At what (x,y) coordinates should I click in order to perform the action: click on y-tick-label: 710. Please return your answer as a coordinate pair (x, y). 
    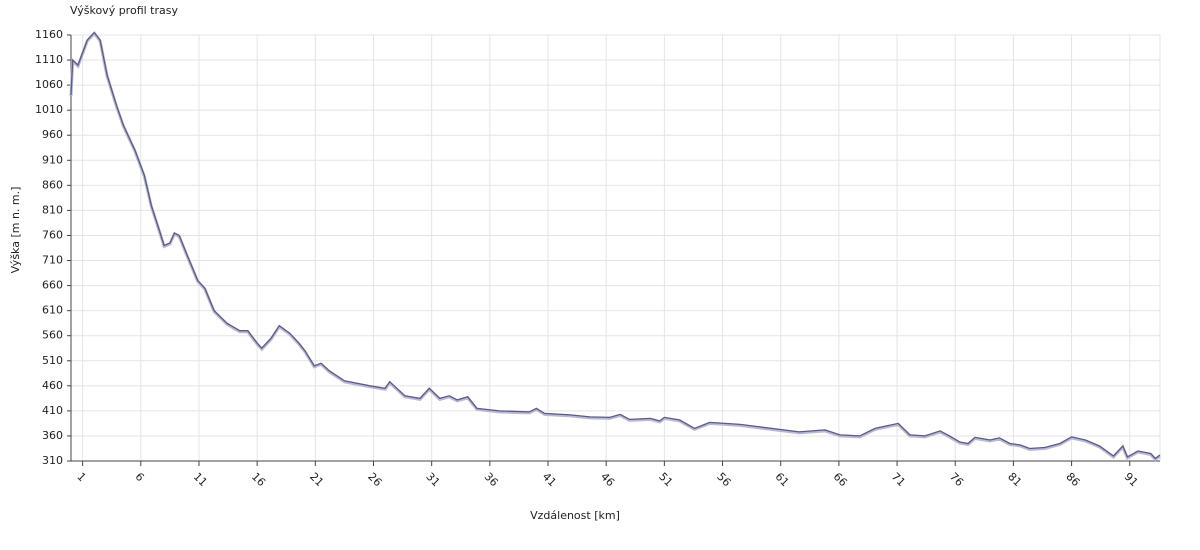
    Looking at the image, I should click on (52, 260).